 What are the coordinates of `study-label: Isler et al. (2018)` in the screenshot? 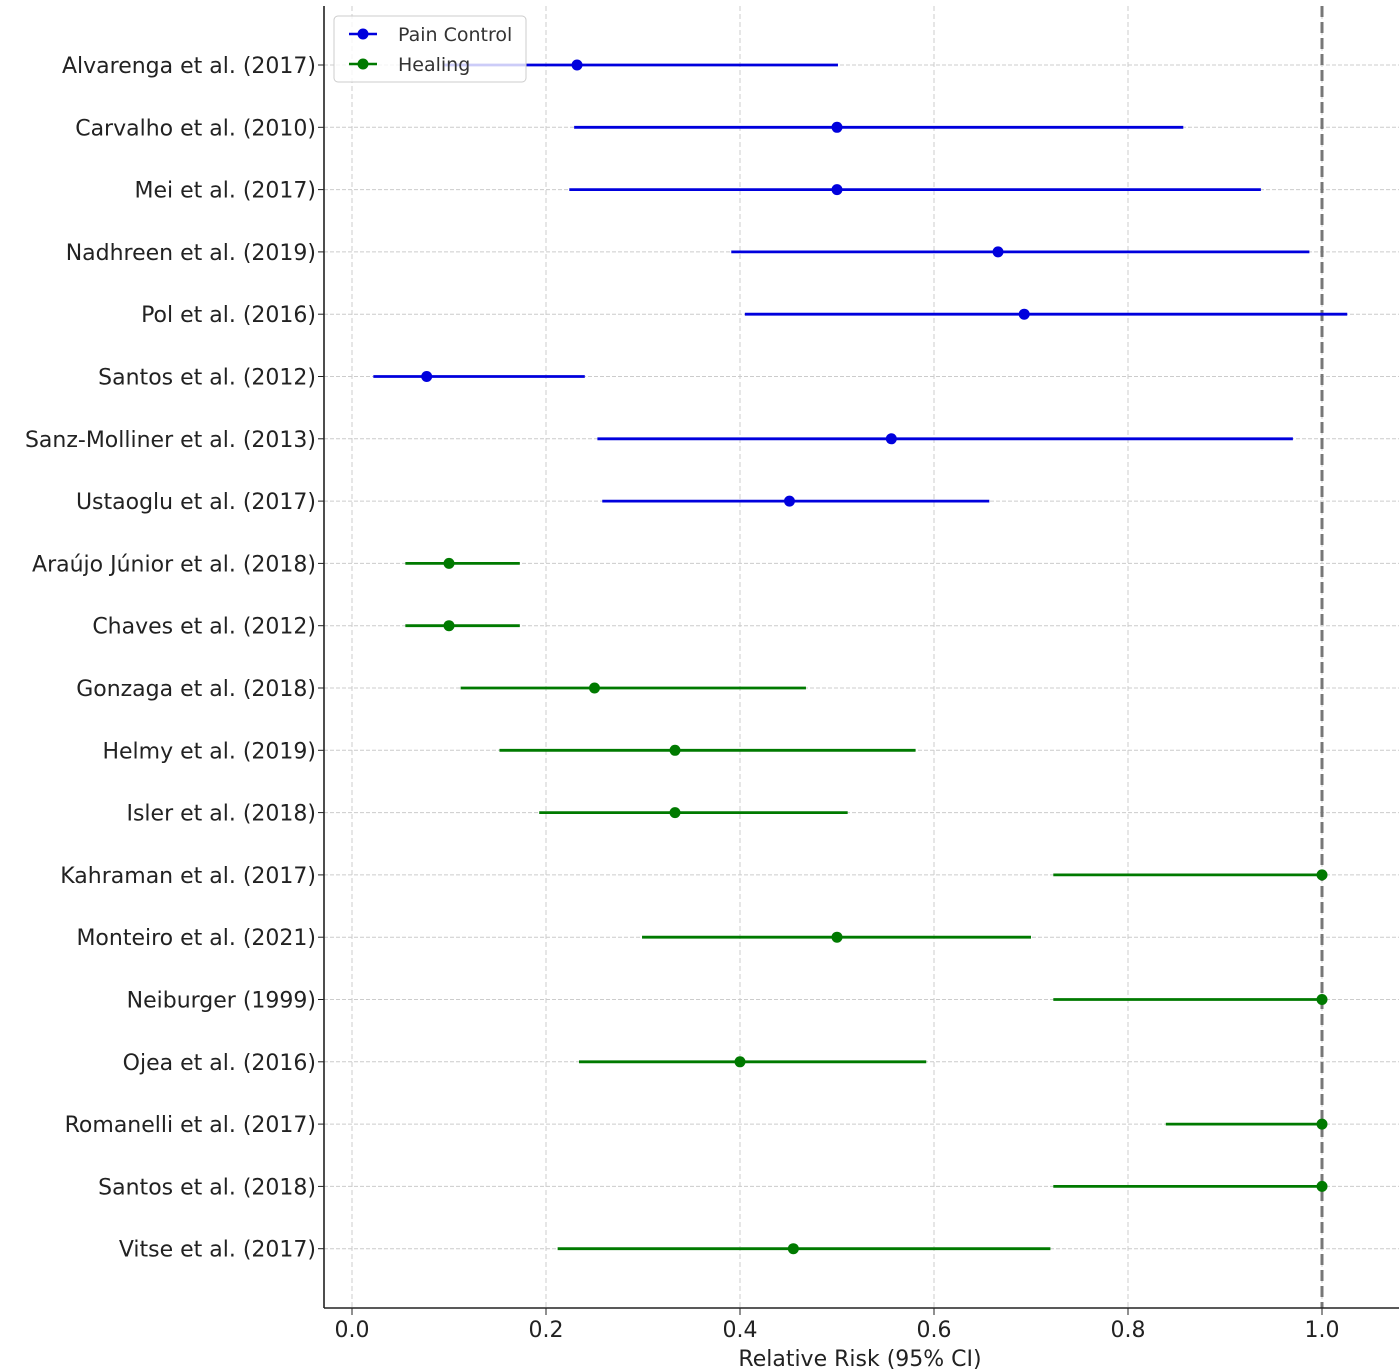 It's located at (221, 814).